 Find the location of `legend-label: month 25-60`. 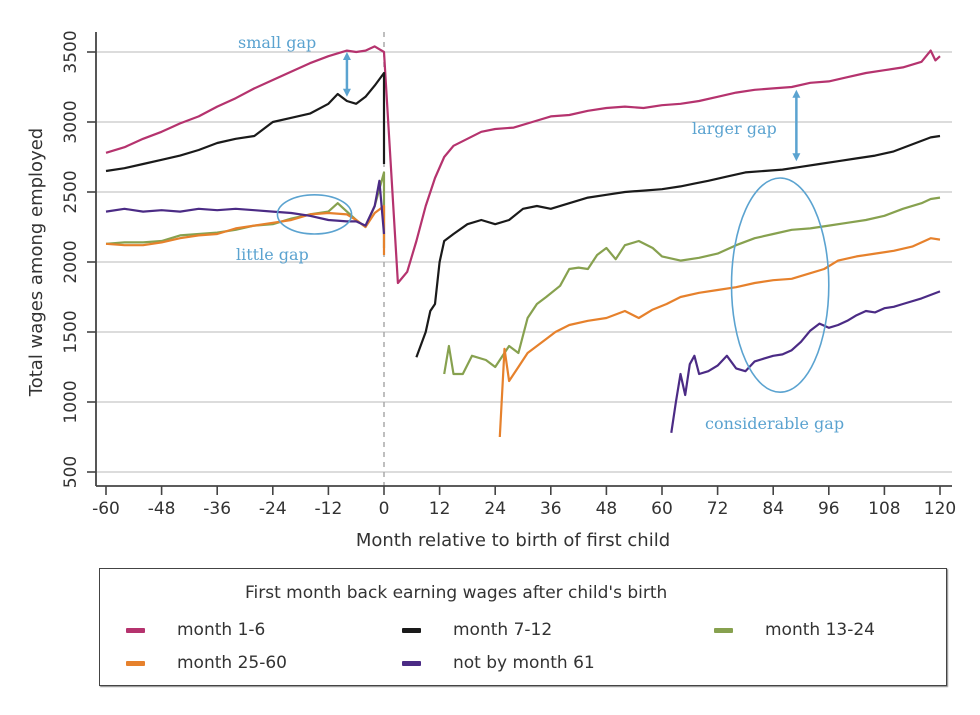

legend-label: month 25-60 is located at coordinates (232, 663).